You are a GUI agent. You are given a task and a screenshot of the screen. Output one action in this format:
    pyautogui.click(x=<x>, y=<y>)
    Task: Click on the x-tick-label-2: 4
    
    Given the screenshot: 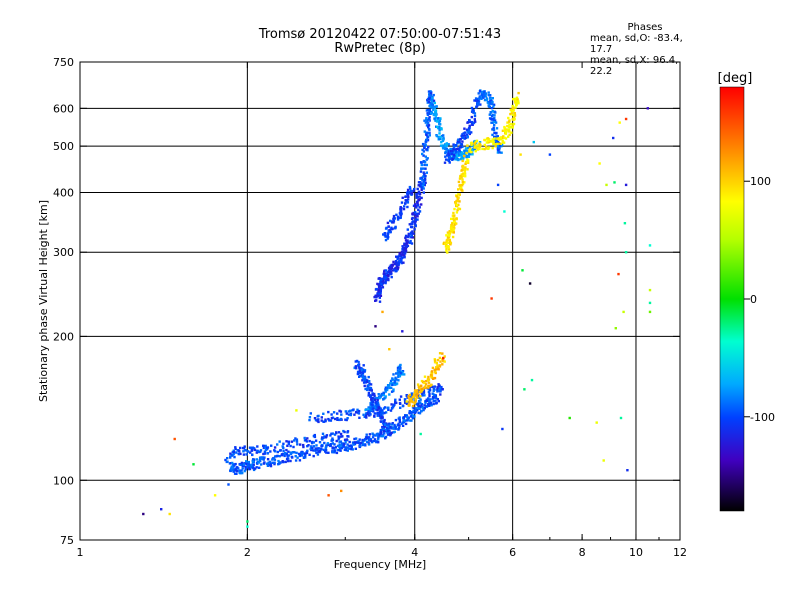 What is the action you would take?
    pyautogui.click(x=414, y=552)
    